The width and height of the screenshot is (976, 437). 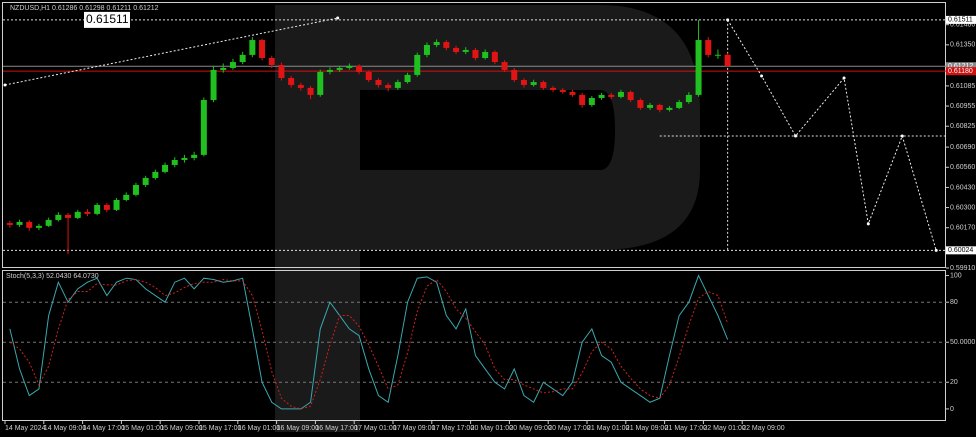 I want to click on x-tick-label: 16 May 17:00, so click(x=336, y=428).